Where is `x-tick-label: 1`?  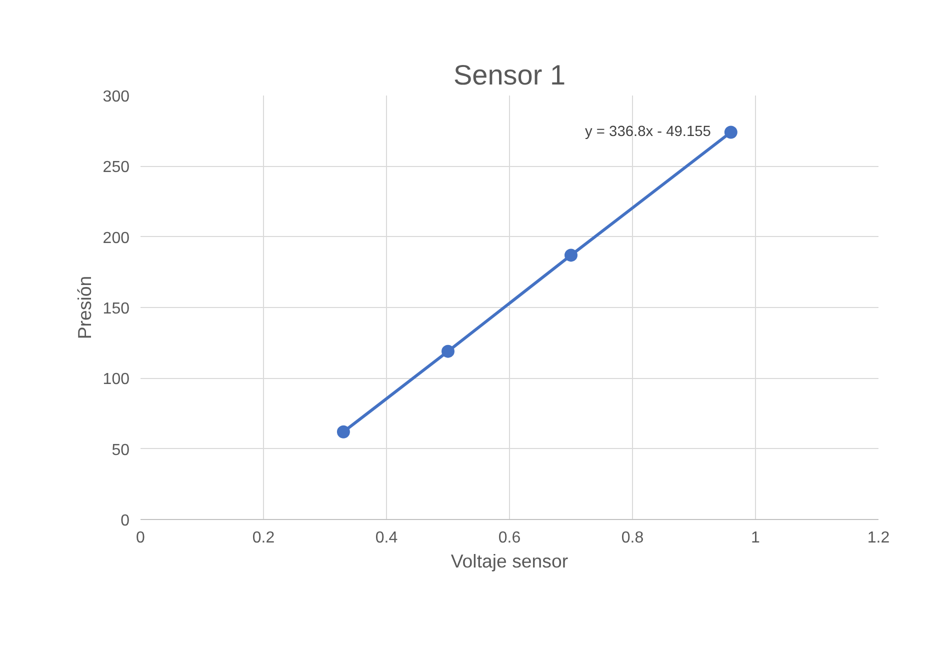 x-tick-label: 1 is located at coordinates (755, 538).